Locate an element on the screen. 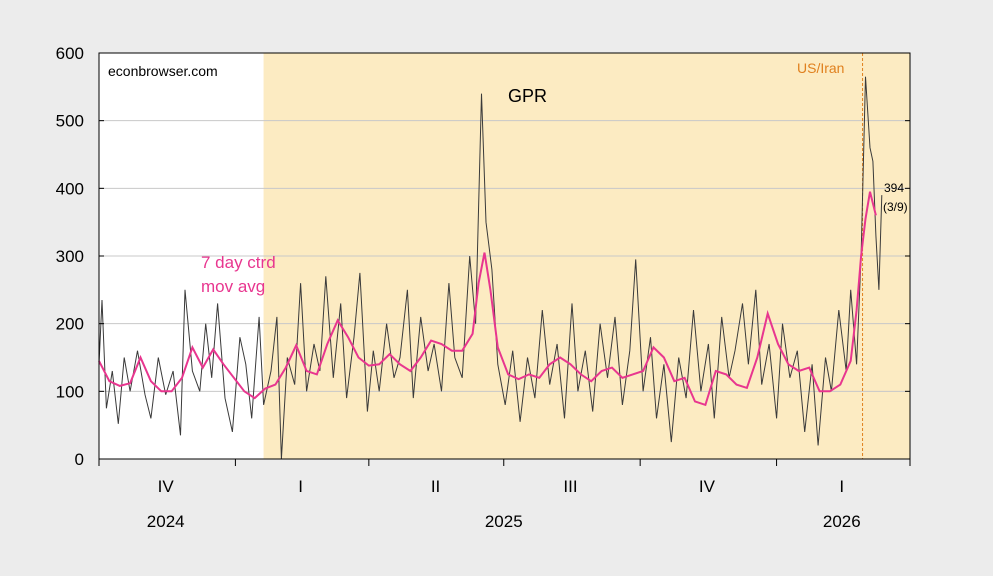 This screenshot has height=576, width=993. y-tick-label: 400 is located at coordinates (70, 188).